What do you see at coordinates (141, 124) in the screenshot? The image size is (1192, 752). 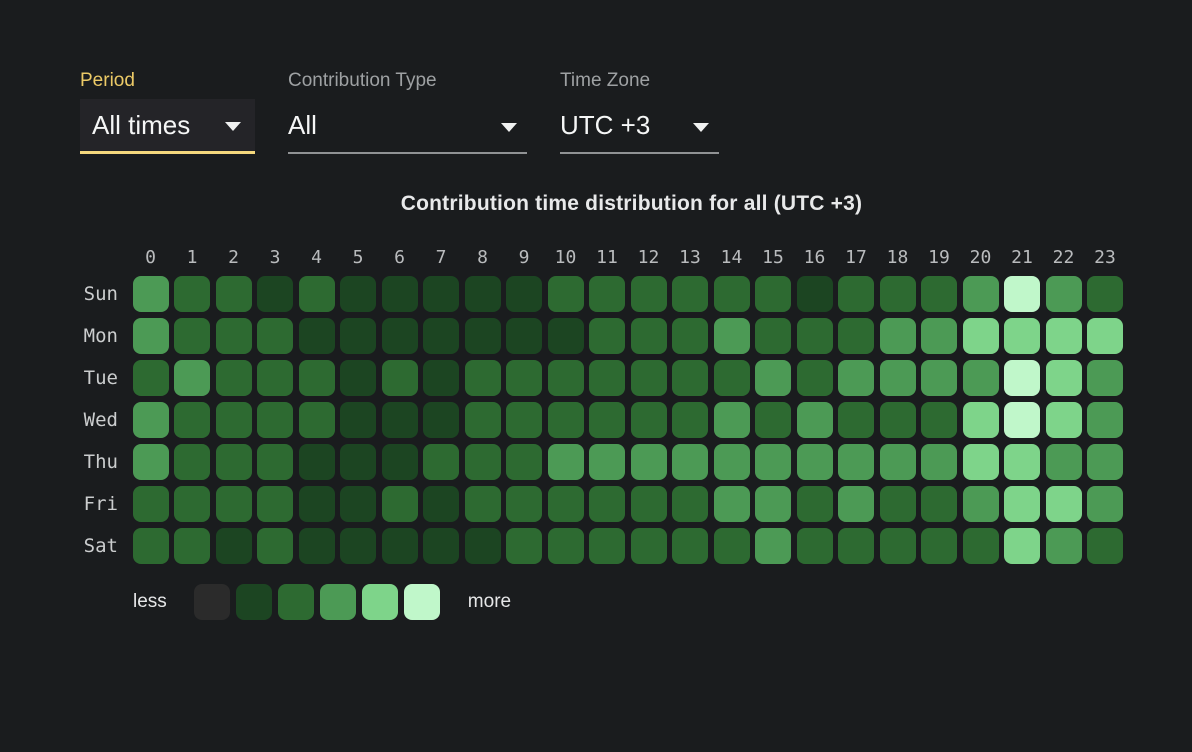 I see `period-value: All times` at bounding box center [141, 124].